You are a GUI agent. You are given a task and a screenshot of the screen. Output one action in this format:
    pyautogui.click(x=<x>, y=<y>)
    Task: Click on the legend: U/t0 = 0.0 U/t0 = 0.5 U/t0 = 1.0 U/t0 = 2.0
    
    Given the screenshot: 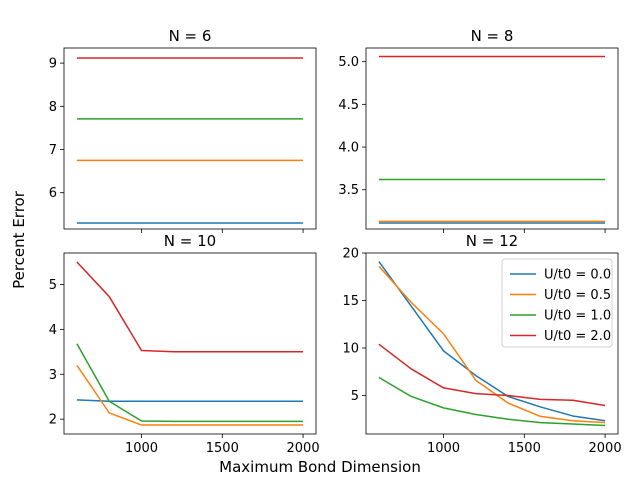 What is the action you would take?
    pyautogui.click(x=557, y=303)
    